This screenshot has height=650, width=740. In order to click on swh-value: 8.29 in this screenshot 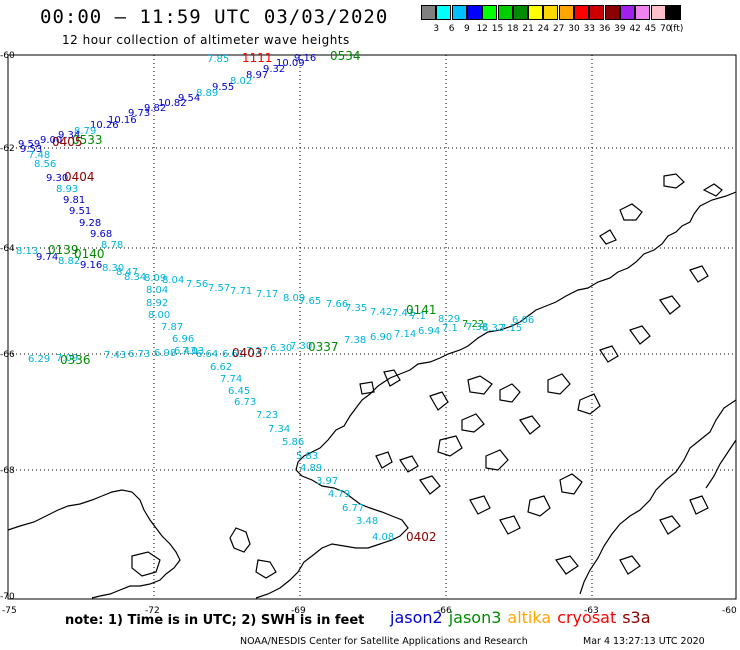, I will do `click(449, 319)`.